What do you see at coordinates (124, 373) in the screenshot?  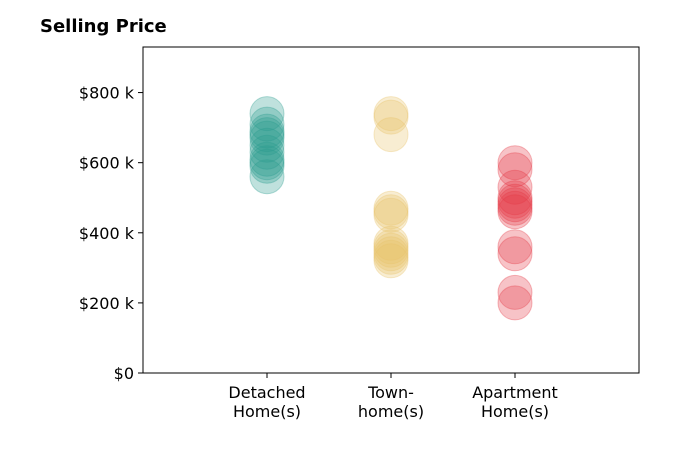 I see `y-tick-label: $0` at bounding box center [124, 373].